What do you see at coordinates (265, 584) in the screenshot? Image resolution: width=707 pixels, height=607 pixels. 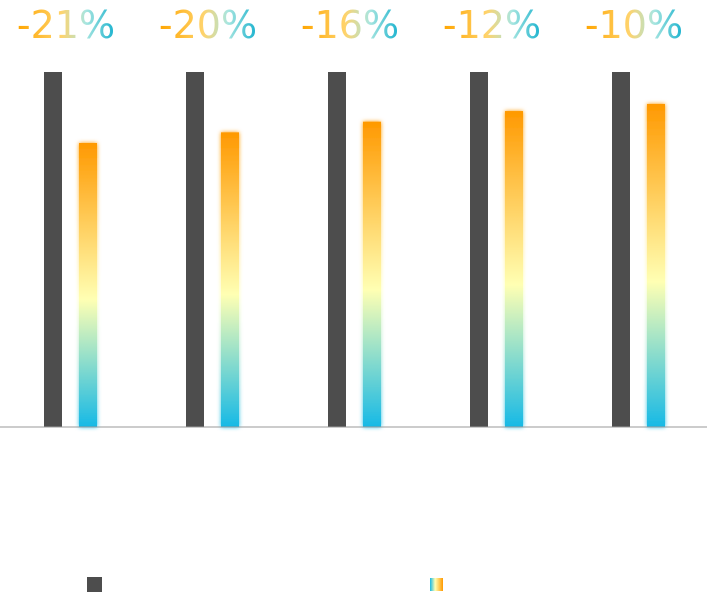 I see `legend` at bounding box center [265, 584].